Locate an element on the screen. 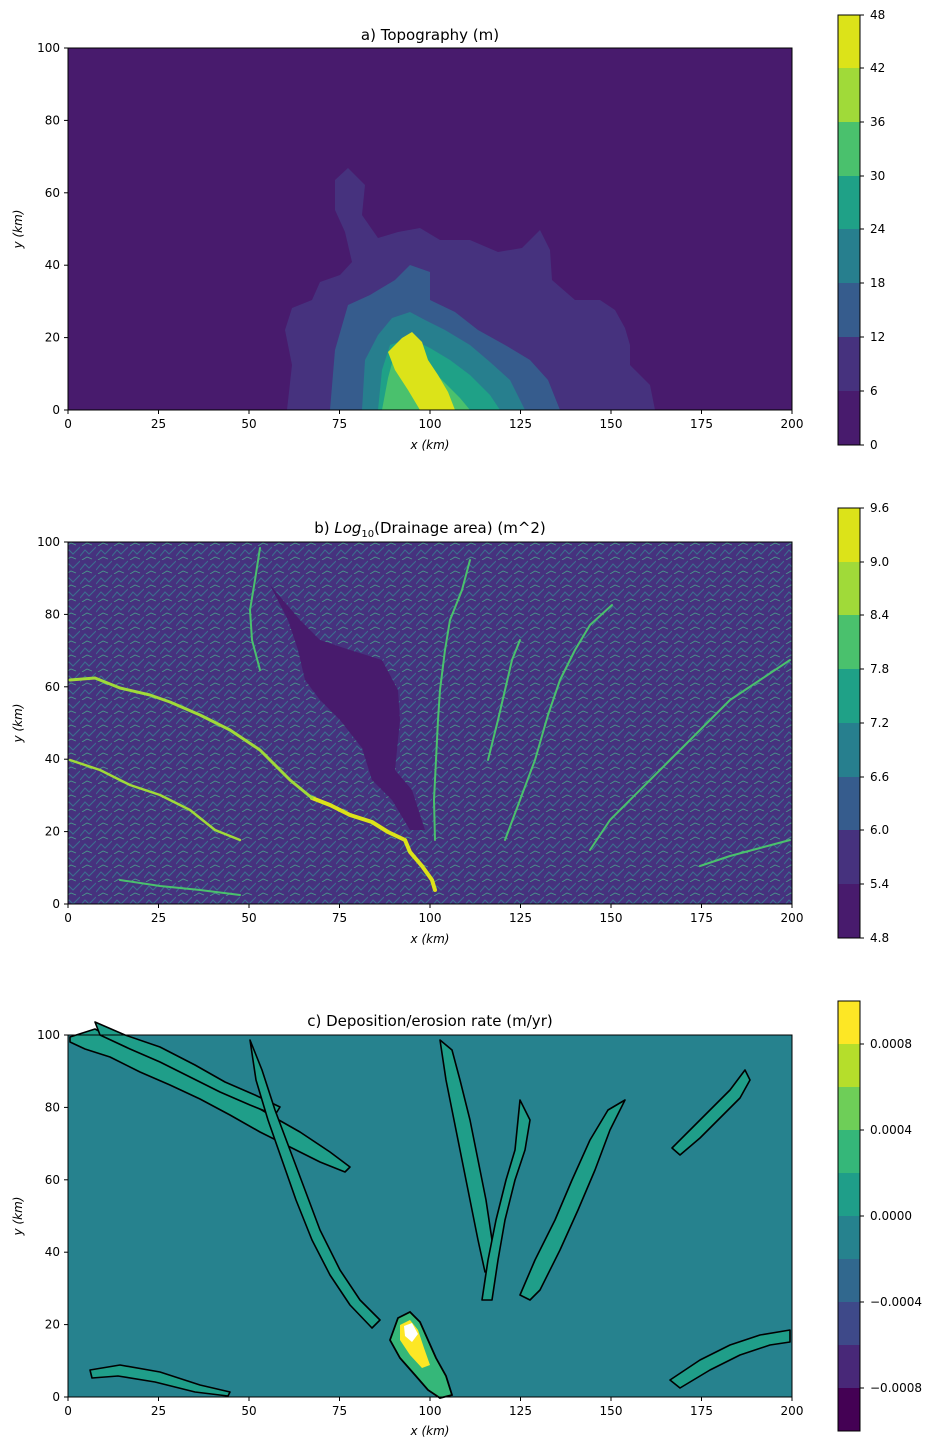 The image size is (931, 1438). panel-c-colorbar-ticks: −0.0008 −0.0004 0.0000 0.0004 0.0008 is located at coordinates (891, 1216).